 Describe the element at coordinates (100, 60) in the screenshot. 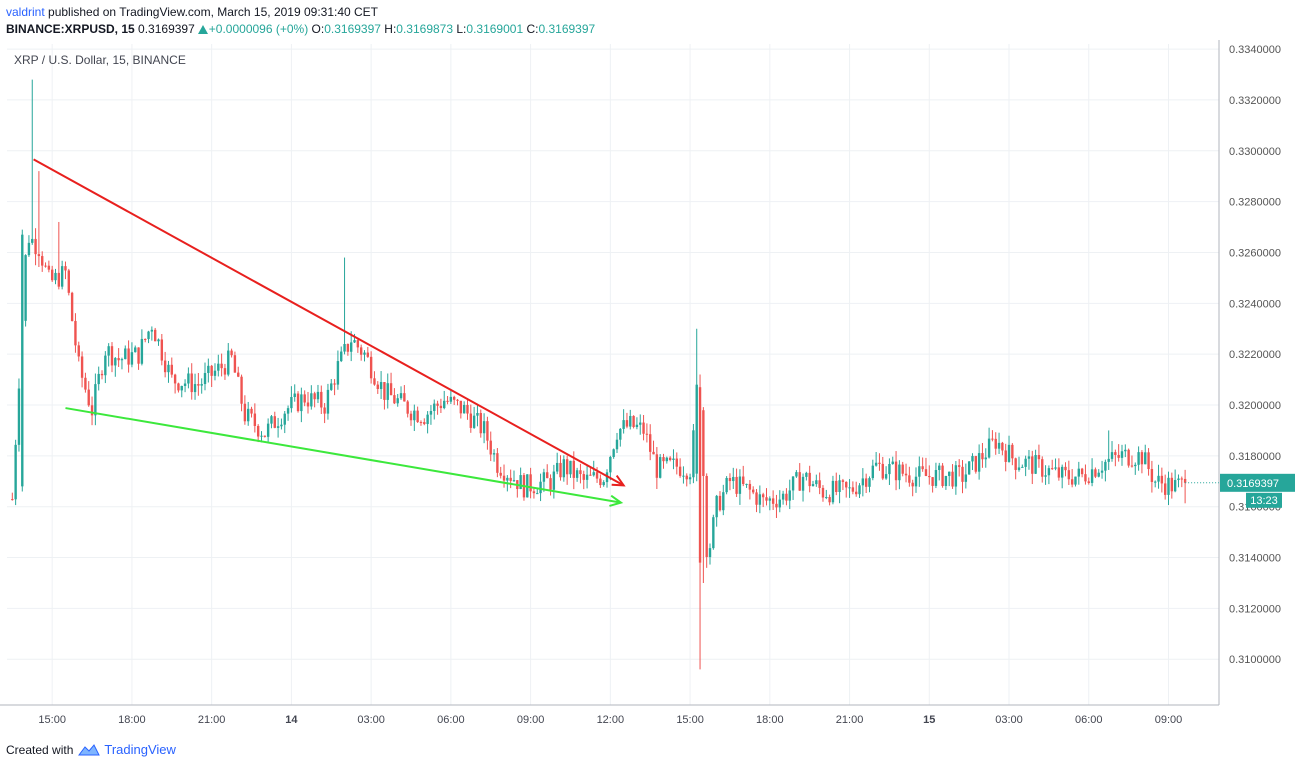

I see `chart-title: XRP / U.S. Dollar, 15, BINANCE` at that location.